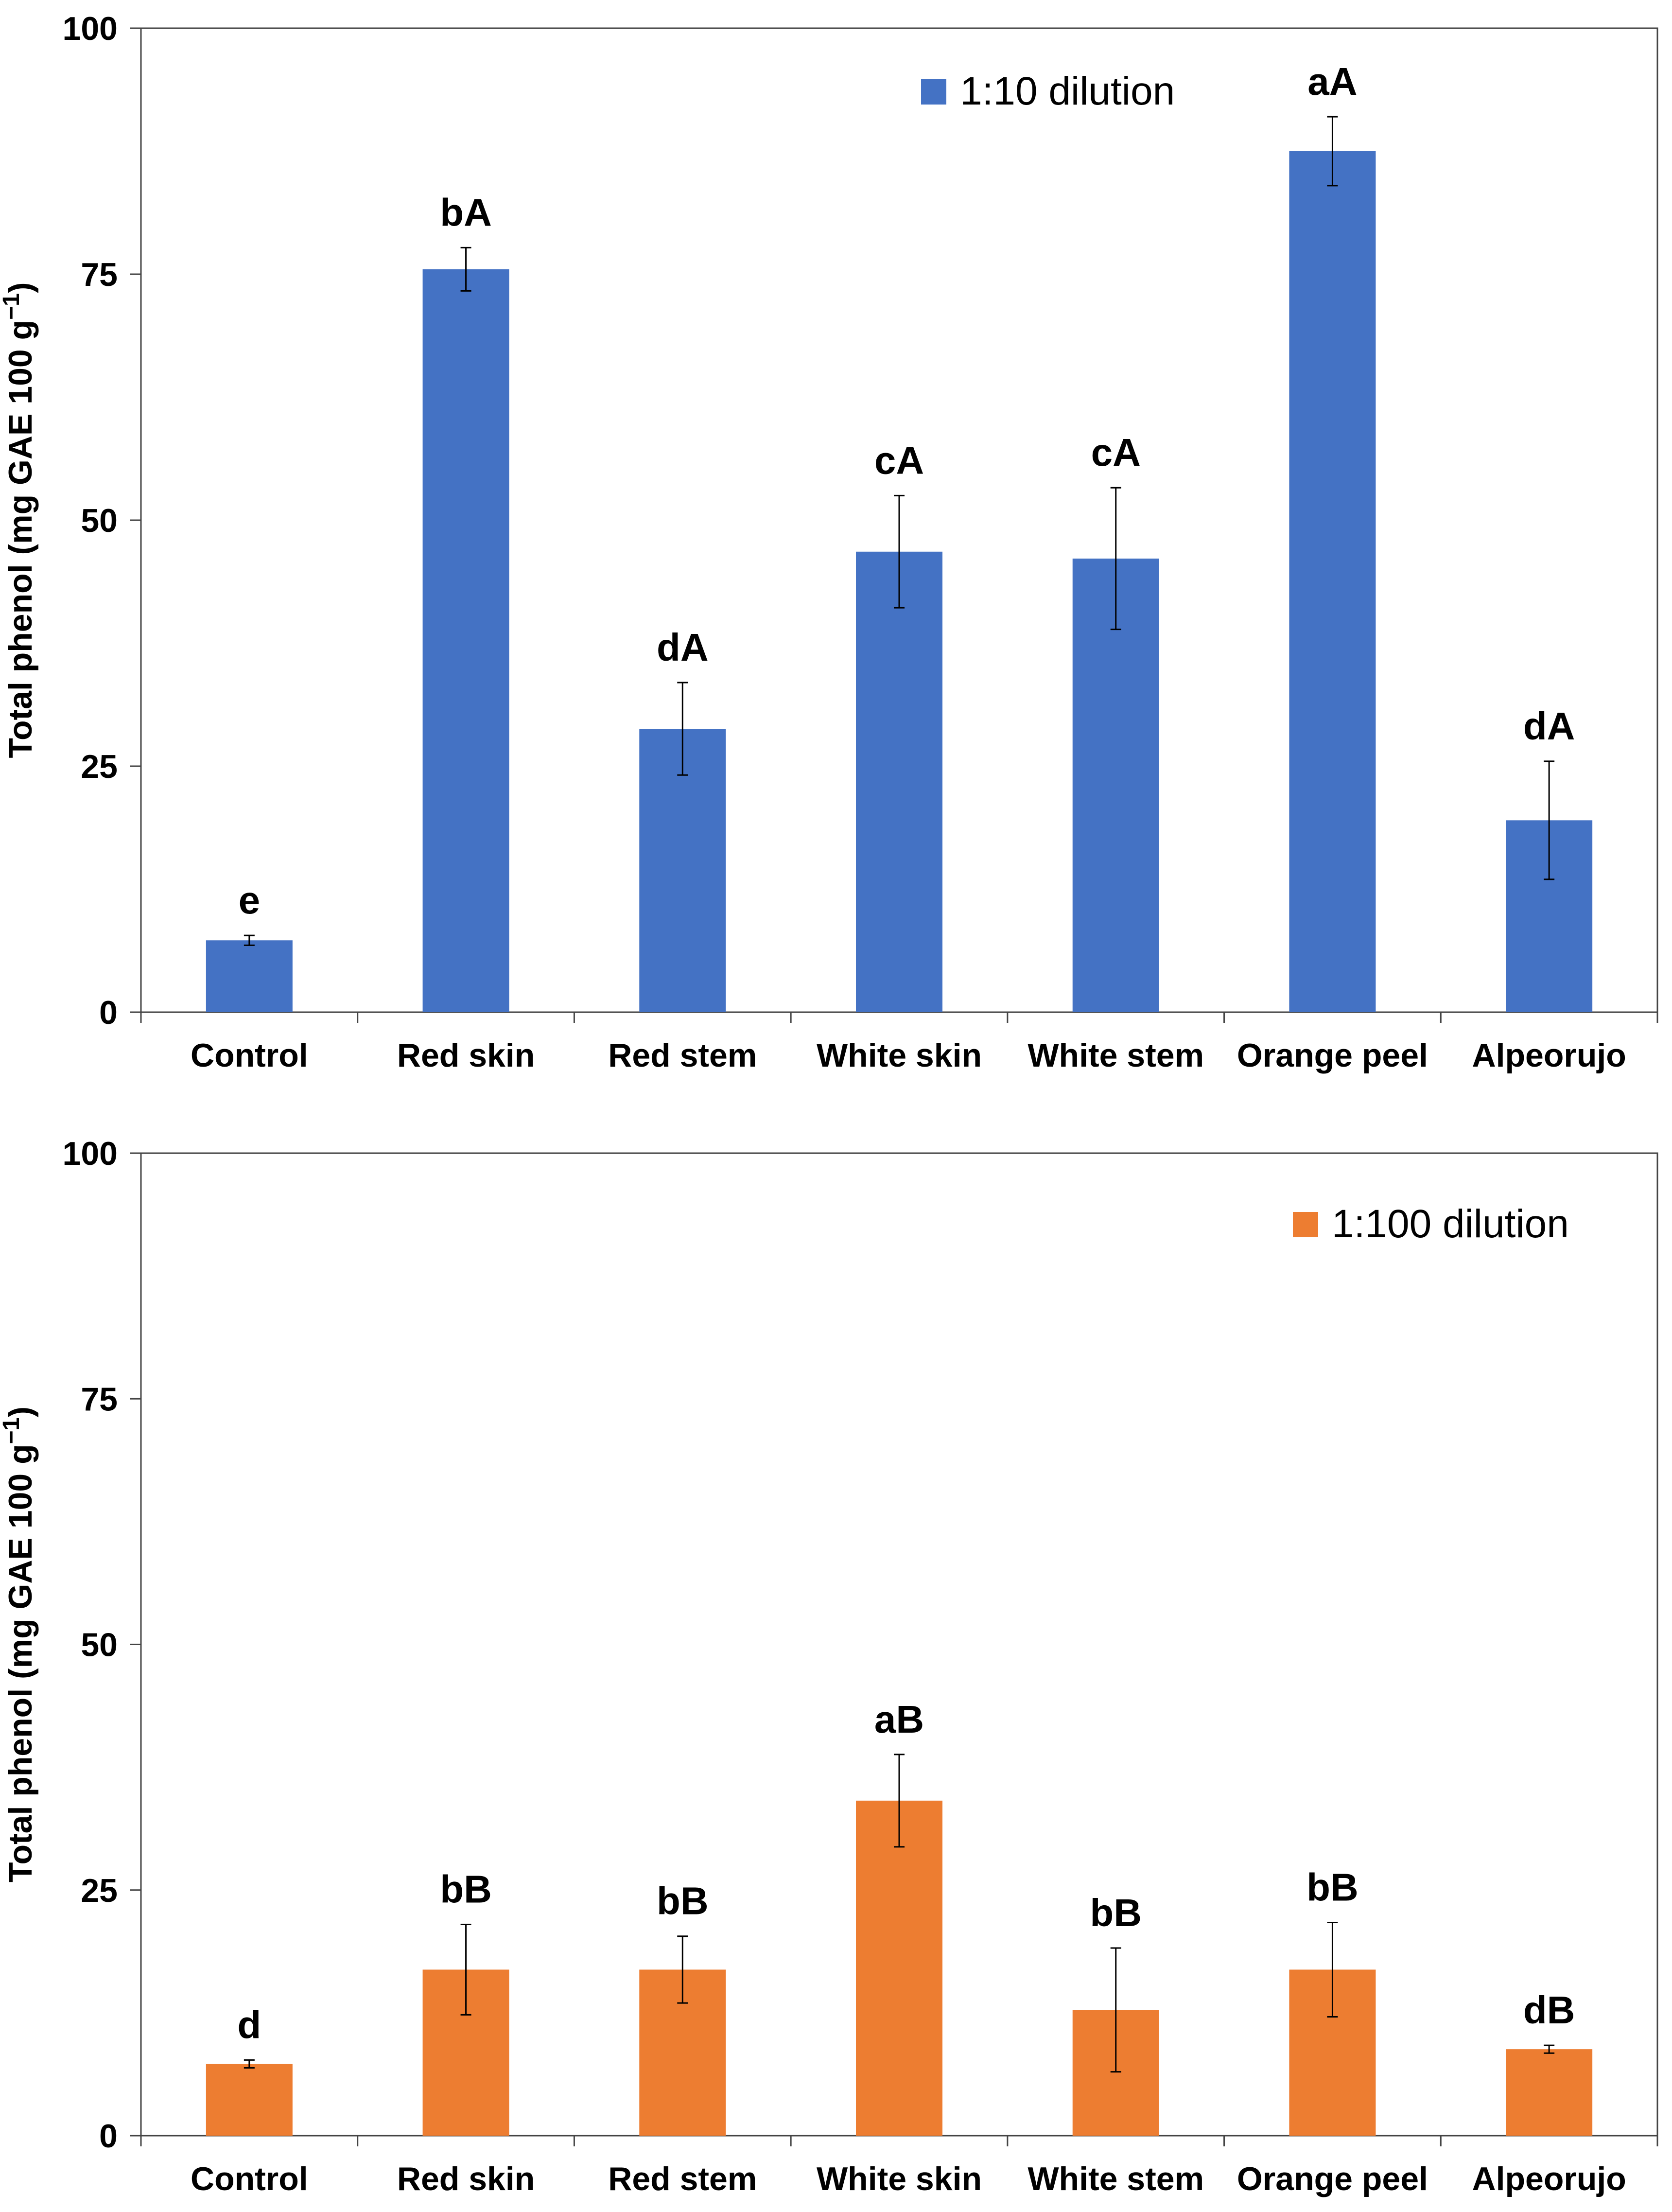 The width and height of the screenshot is (1672, 2212). I want to click on significance-label: d, so click(249, 2024).